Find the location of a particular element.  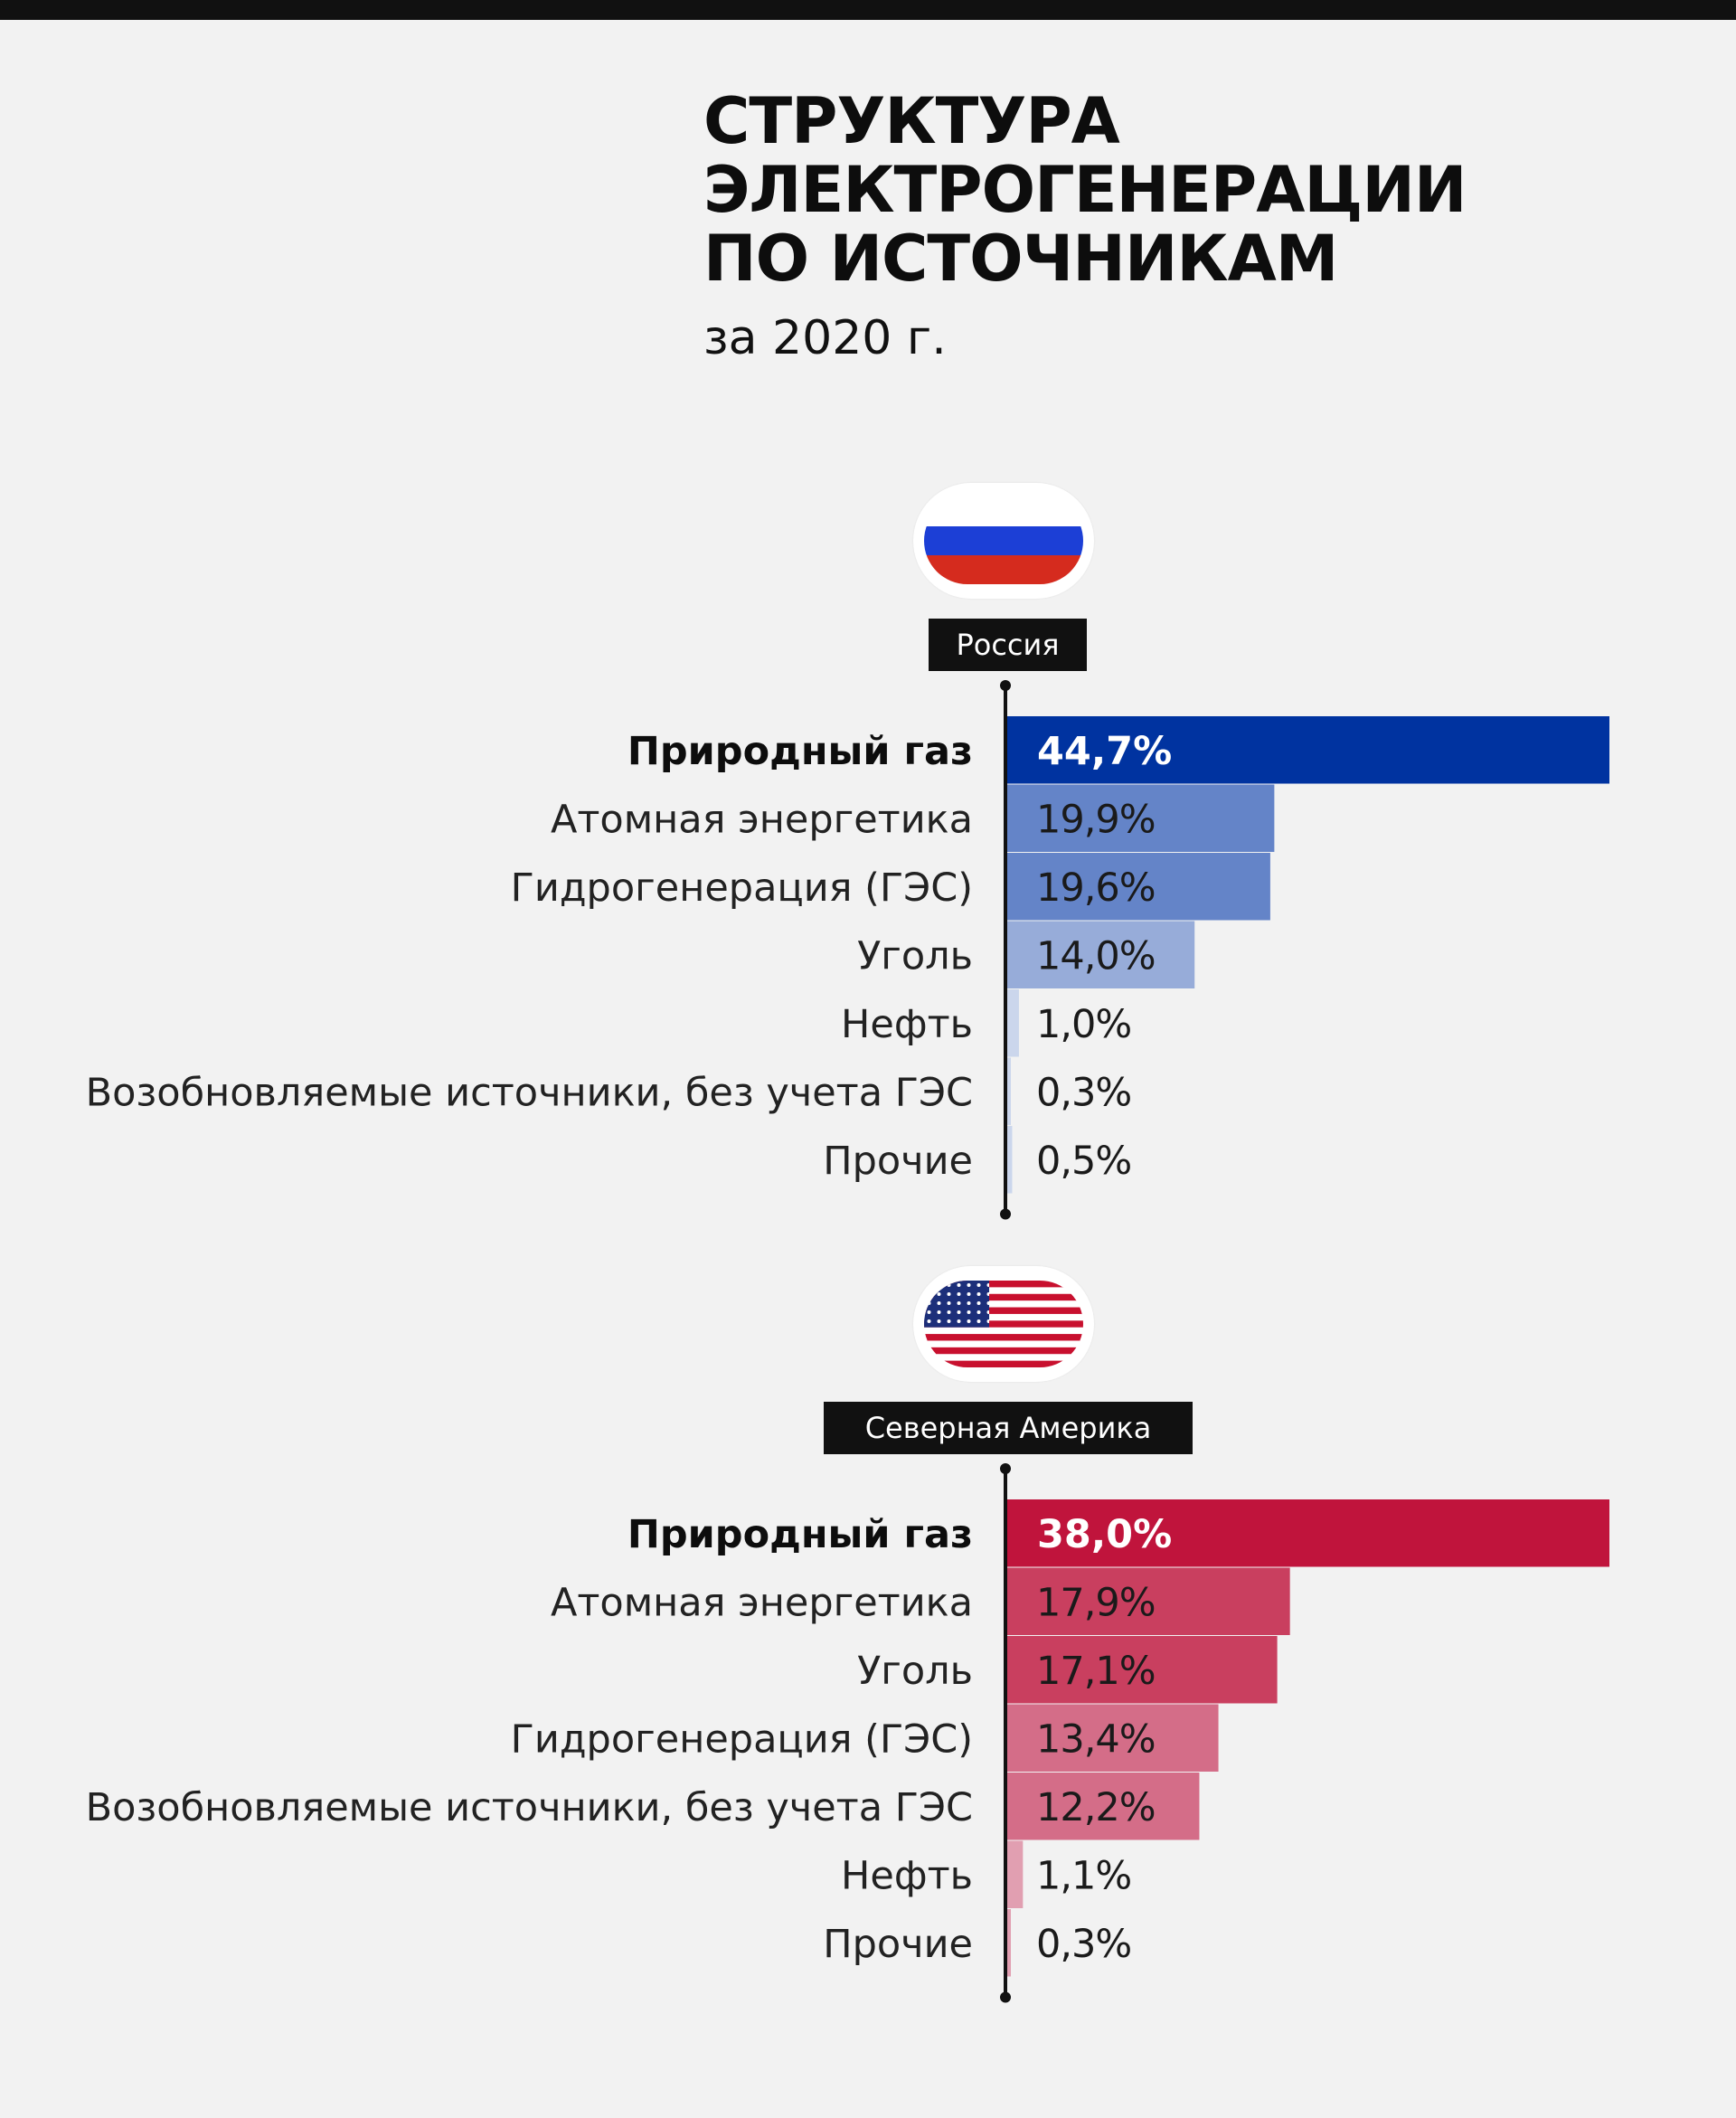

page-subtitle: за 2020 г. is located at coordinates (825, 338).